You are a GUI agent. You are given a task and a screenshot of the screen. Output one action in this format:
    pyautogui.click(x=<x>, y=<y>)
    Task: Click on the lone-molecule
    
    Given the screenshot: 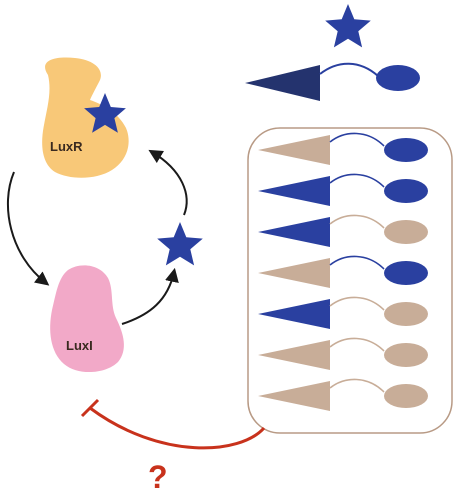 What is the action you would take?
    pyautogui.click(x=332, y=81)
    